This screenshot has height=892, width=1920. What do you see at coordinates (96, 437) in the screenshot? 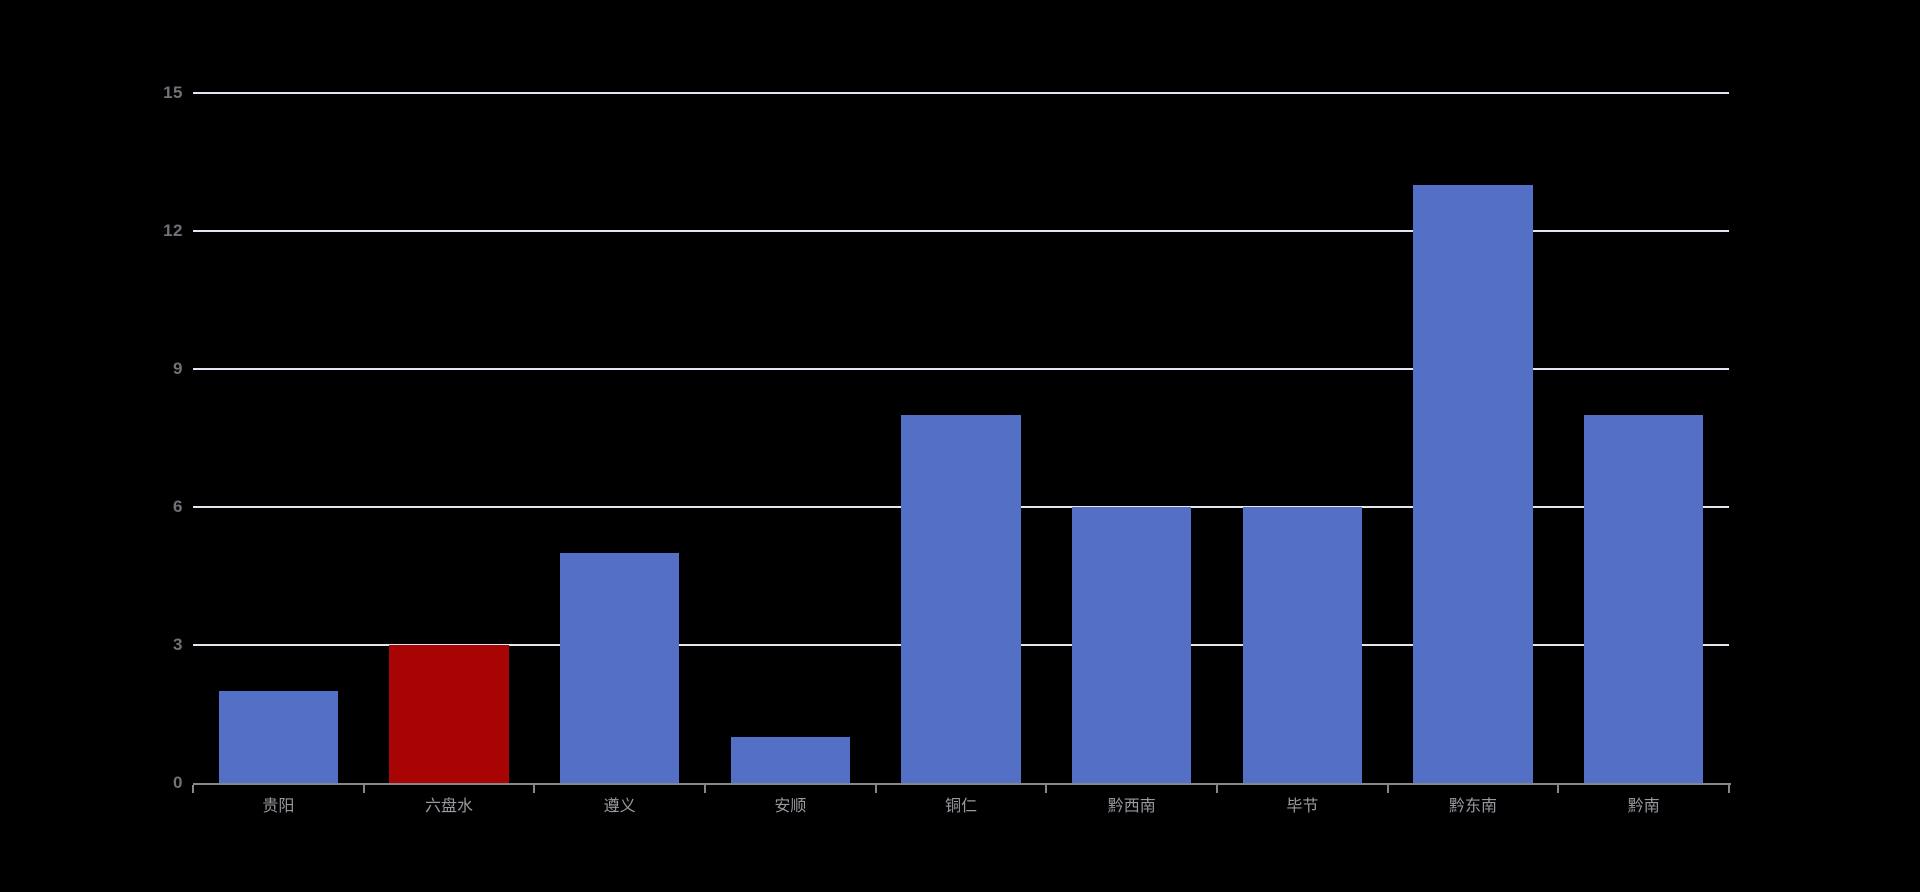
I see `y-axis: 0 3 6 9 12 15` at bounding box center [96, 437].